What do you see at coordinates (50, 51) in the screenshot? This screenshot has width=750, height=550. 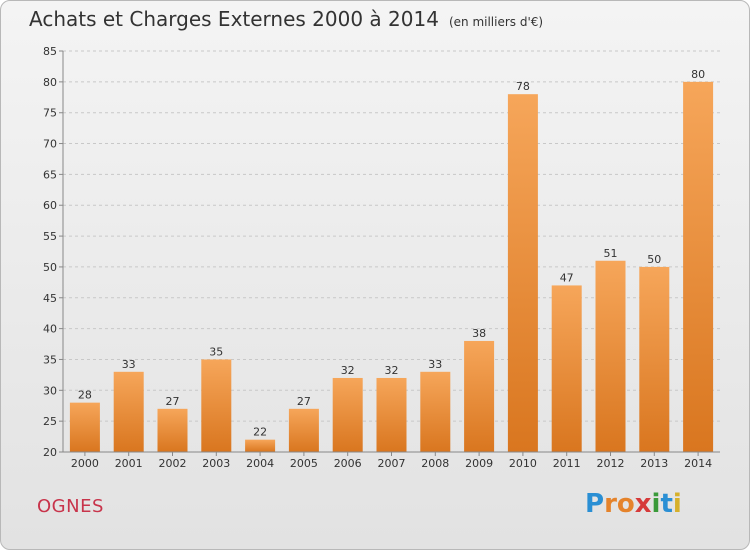 I see `y-tick-label: 85` at bounding box center [50, 51].